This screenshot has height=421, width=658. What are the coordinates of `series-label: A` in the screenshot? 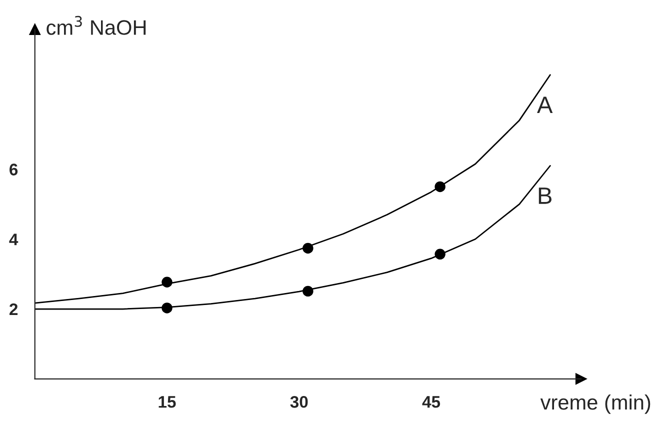 It's located at (545, 104).